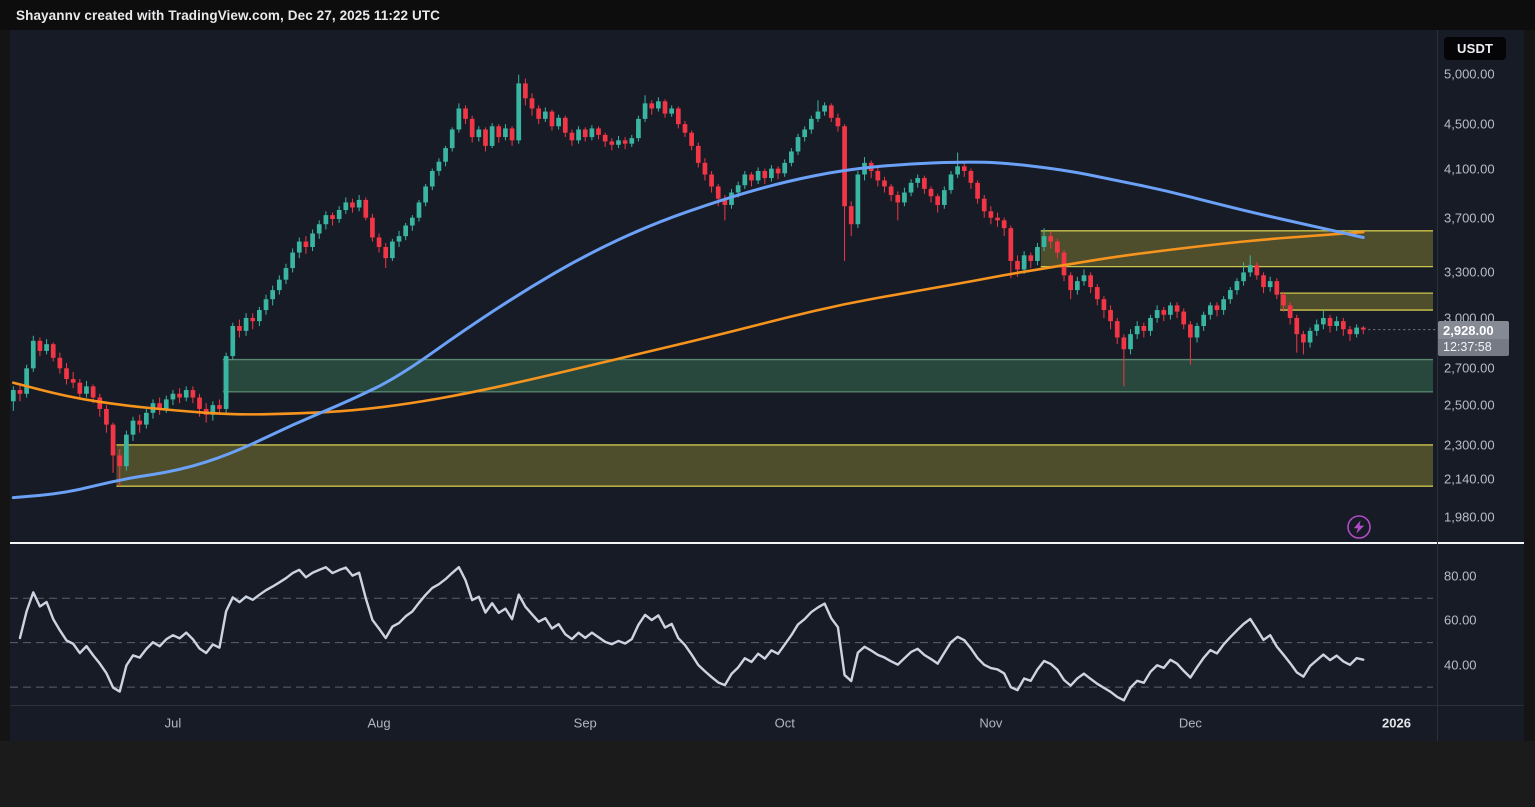 This screenshot has width=1535, height=807. What do you see at coordinates (379, 723) in the screenshot?
I see `time-tick-label: Aug` at bounding box center [379, 723].